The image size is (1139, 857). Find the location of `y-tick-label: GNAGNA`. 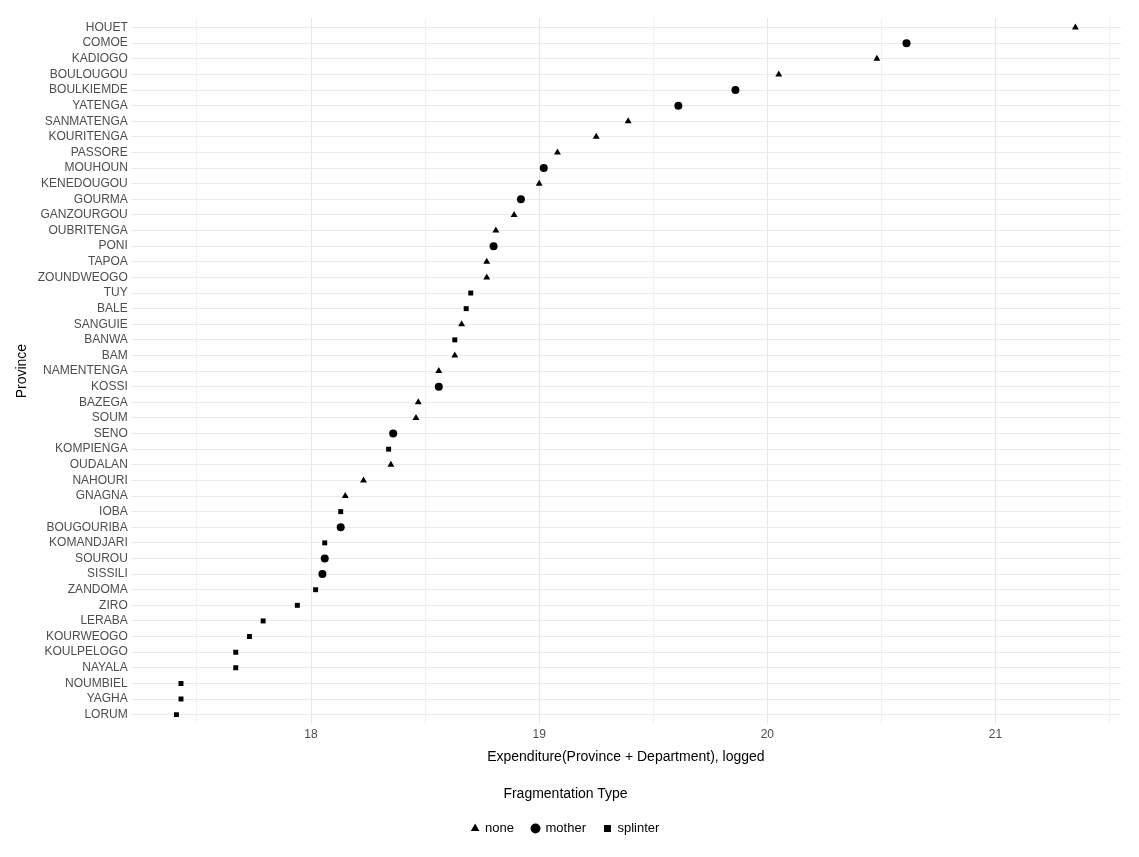

y-tick-label: GNAGNA is located at coordinates (101, 495).